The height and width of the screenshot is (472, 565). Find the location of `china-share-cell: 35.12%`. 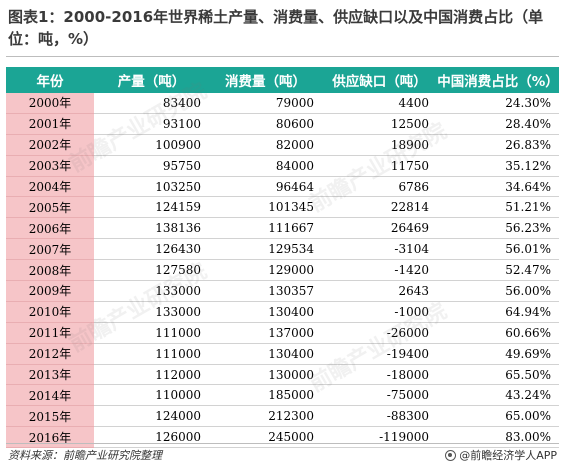

china-share-cell: 35.12% is located at coordinates (498, 166).